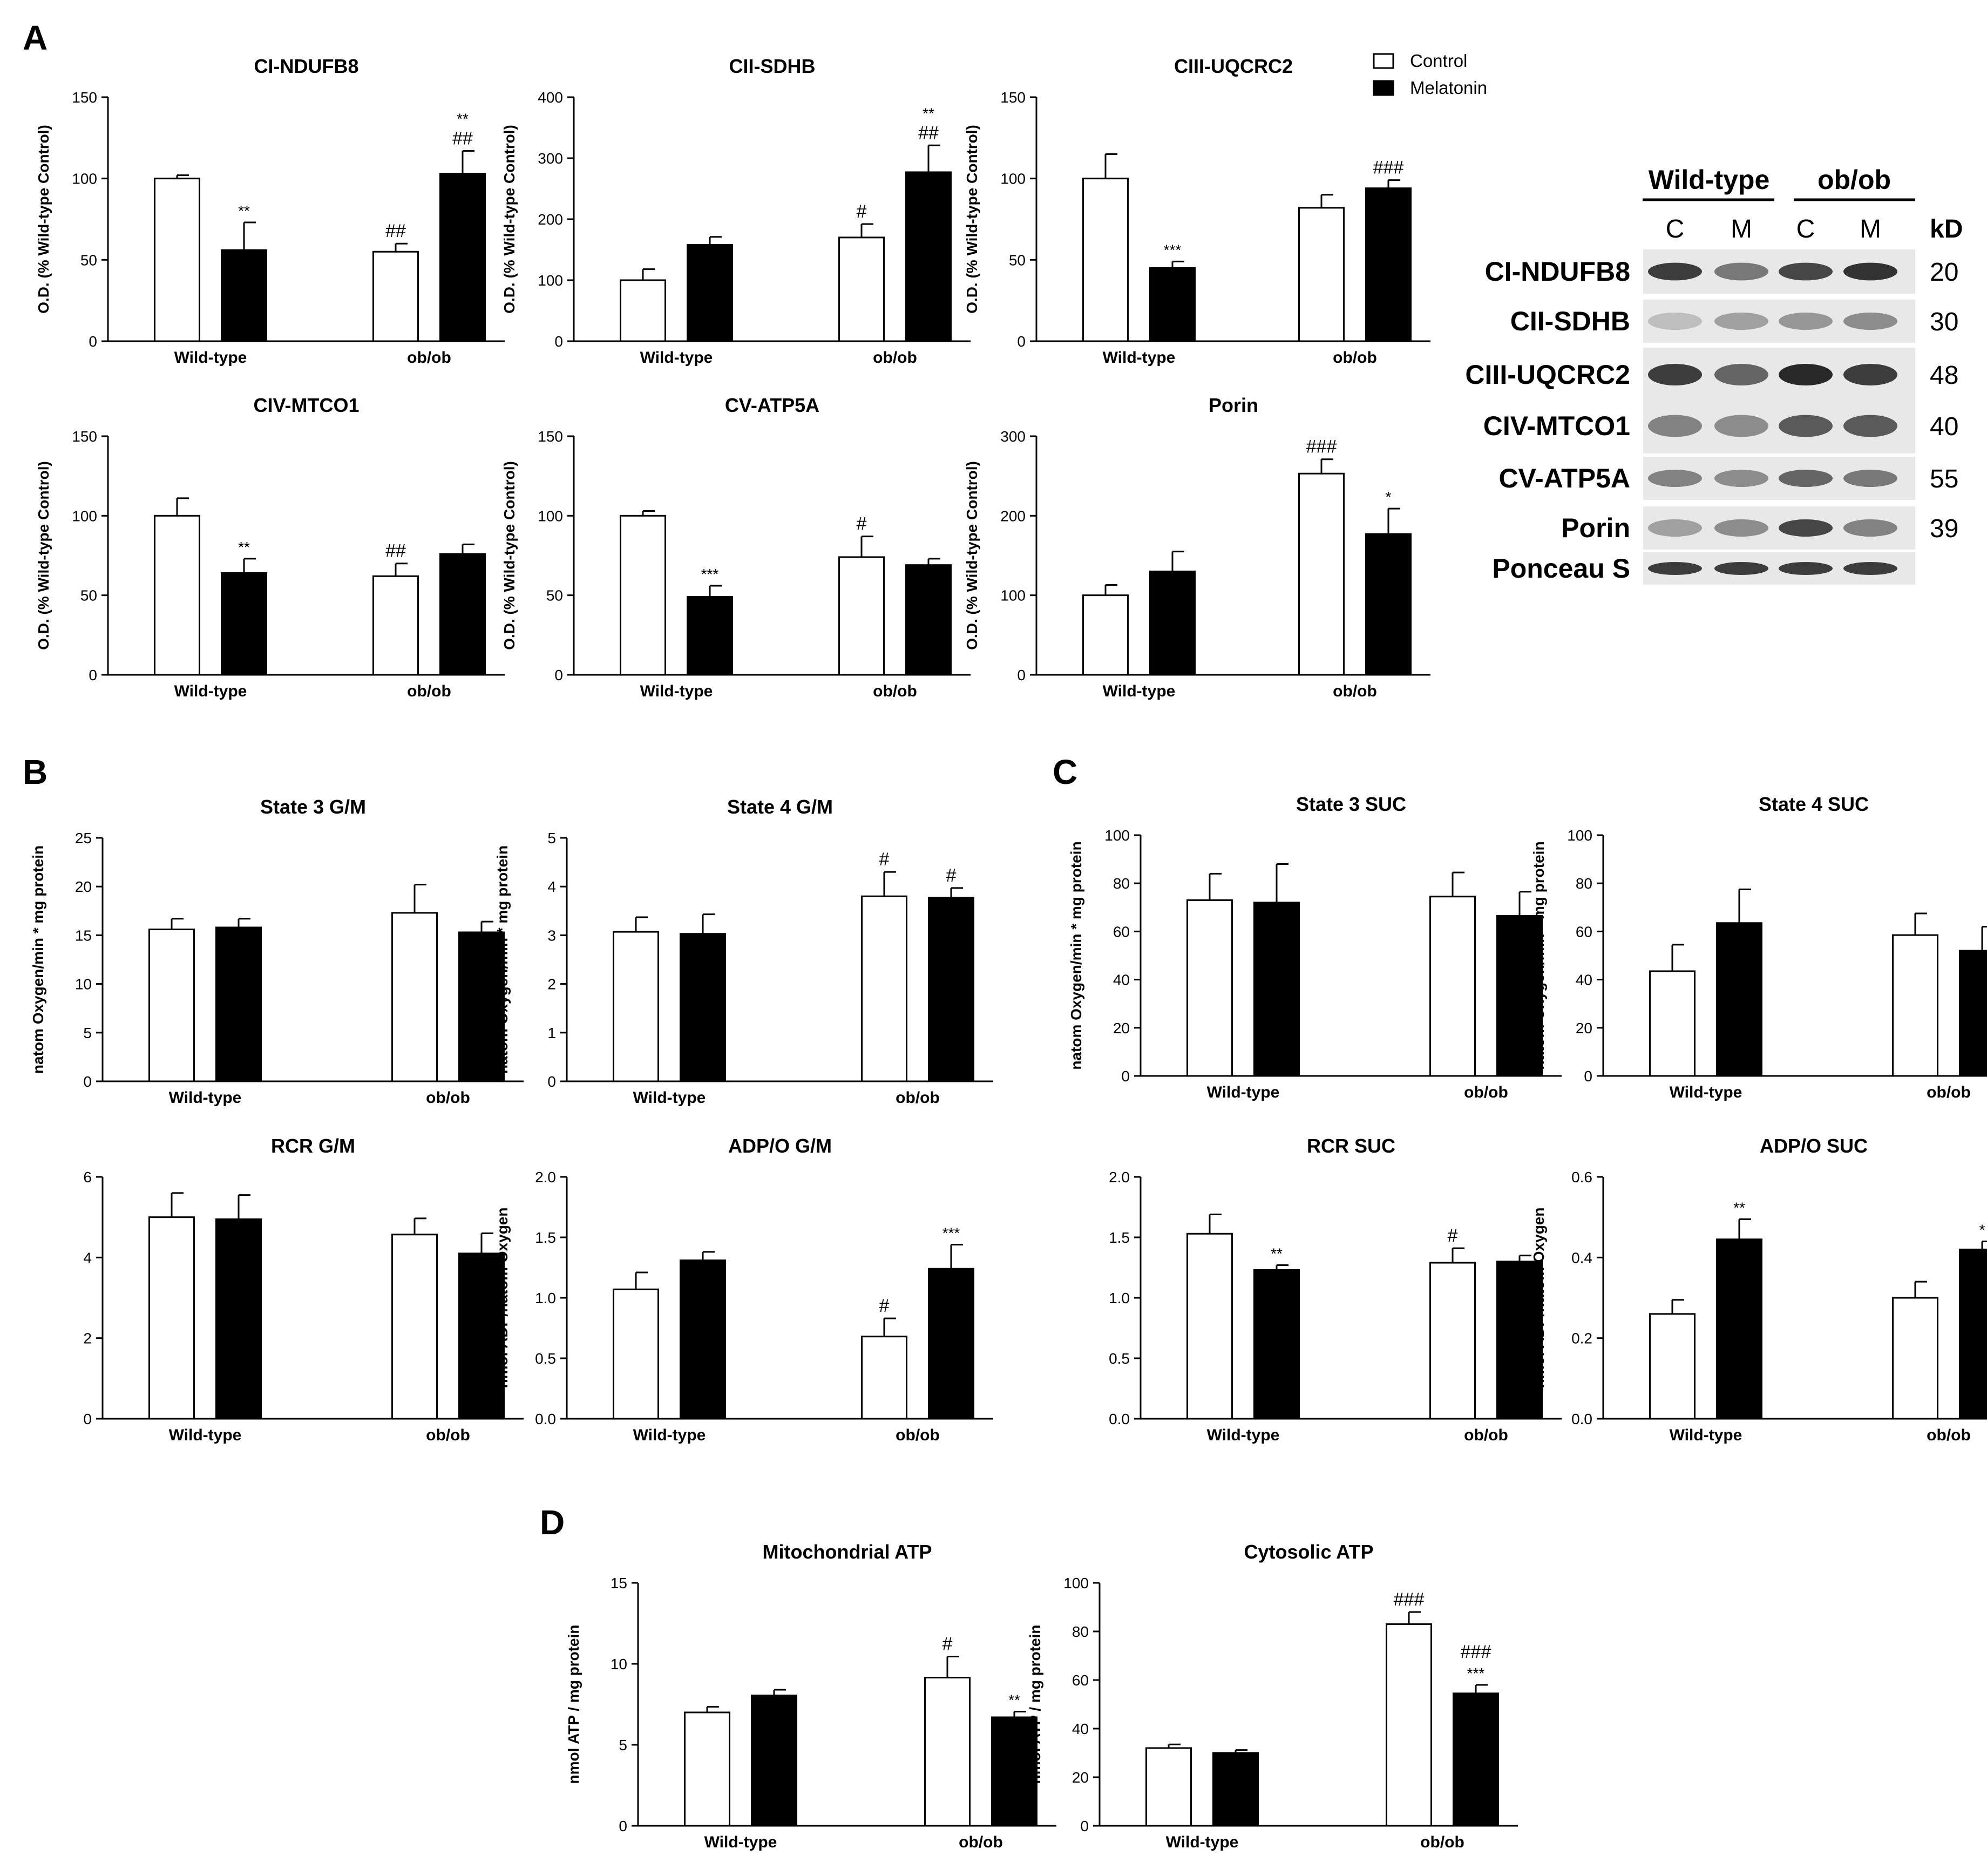 This screenshot has height=1876, width=1987. What do you see at coordinates (1449, 88) in the screenshot?
I see `legend-melatonin-label: Melatonin` at bounding box center [1449, 88].